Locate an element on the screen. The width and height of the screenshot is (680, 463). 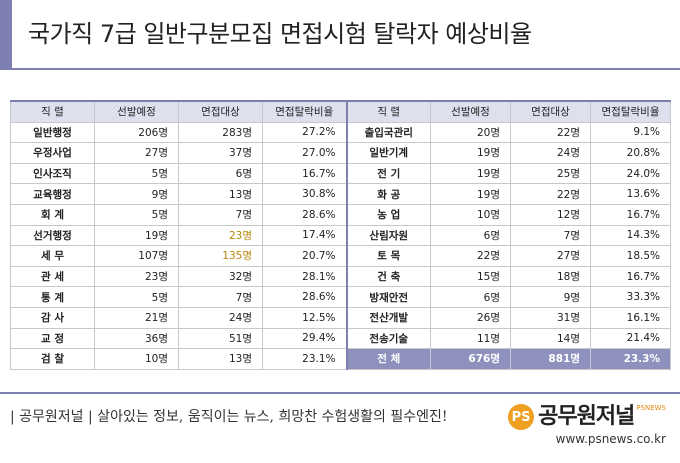
header-right-rate: 면접탈락비율 is located at coordinates (630, 111).